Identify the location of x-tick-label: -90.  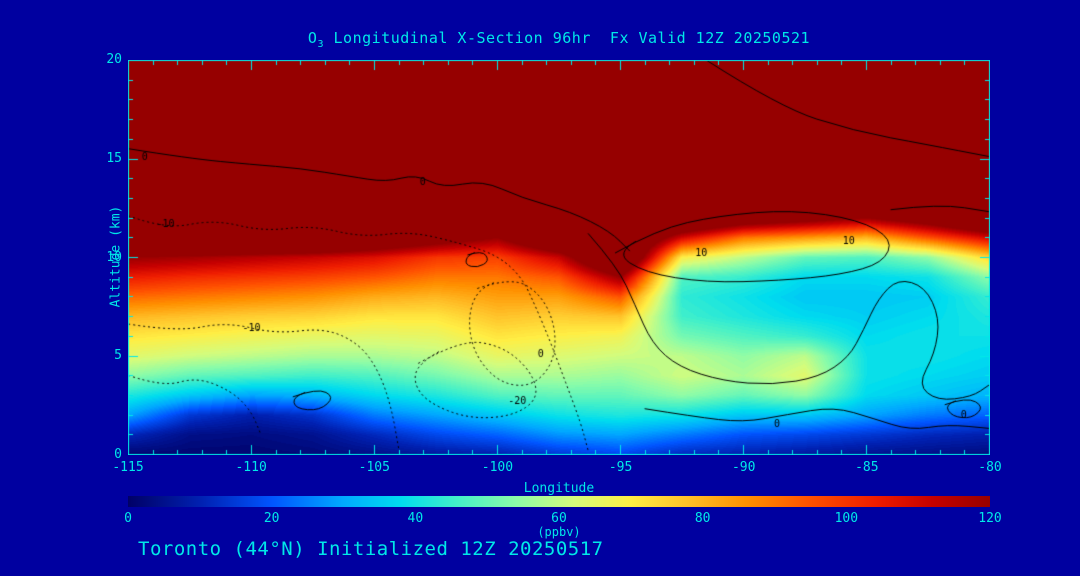
(743, 467).